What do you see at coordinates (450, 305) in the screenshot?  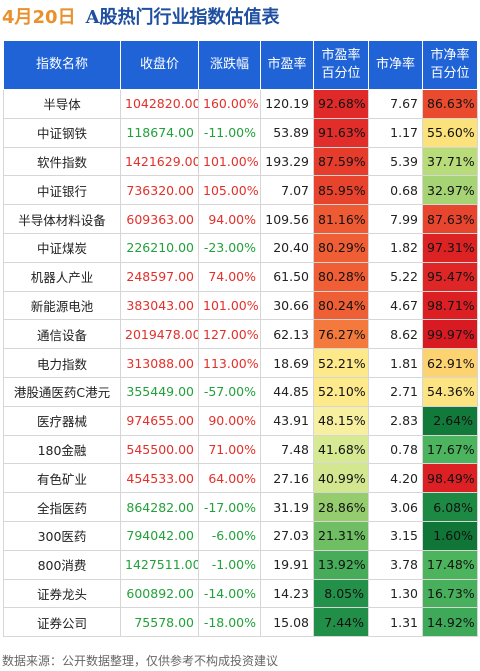 I see `cell-pb-percentile: 98.71%` at bounding box center [450, 305].